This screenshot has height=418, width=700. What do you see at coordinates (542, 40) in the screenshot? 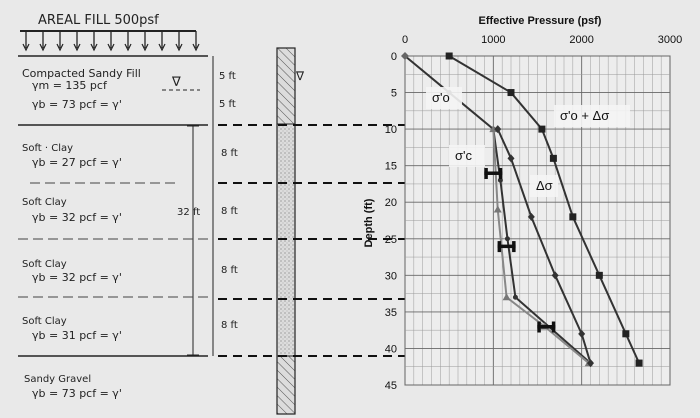
I see `x-tick-labels: 0 1000 2000 3000` at bounding box center [542, 40].